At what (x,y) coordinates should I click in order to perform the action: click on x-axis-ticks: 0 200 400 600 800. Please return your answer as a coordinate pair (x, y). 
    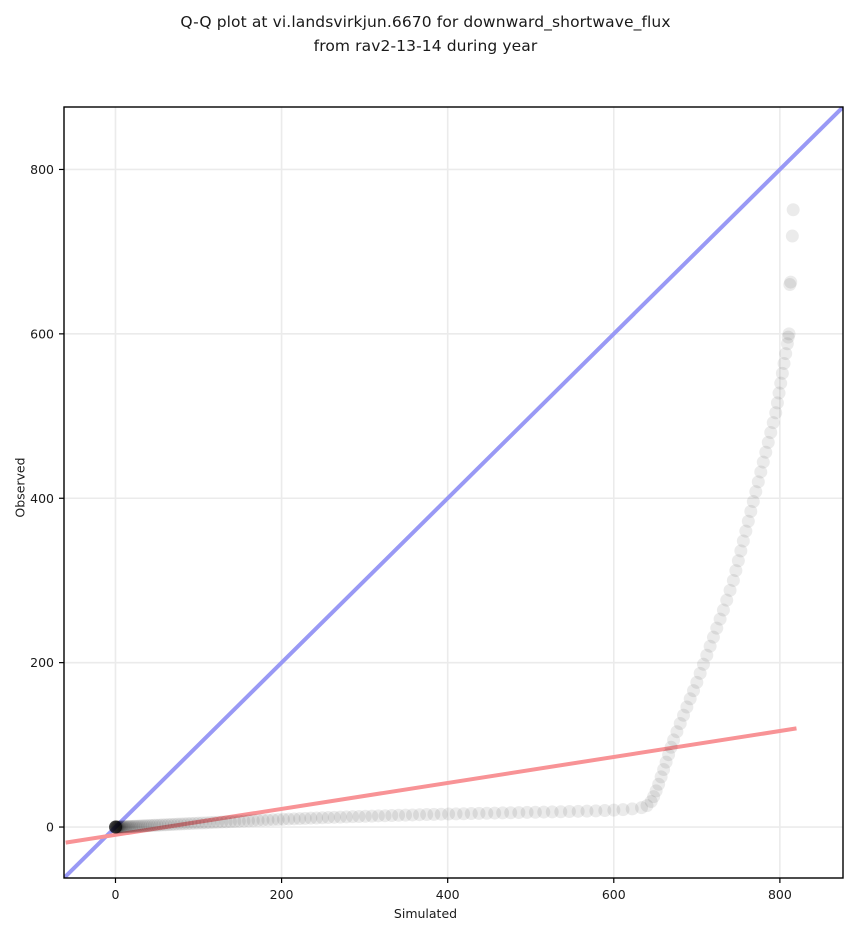
    Looking at the image, I should click on (452, 890).